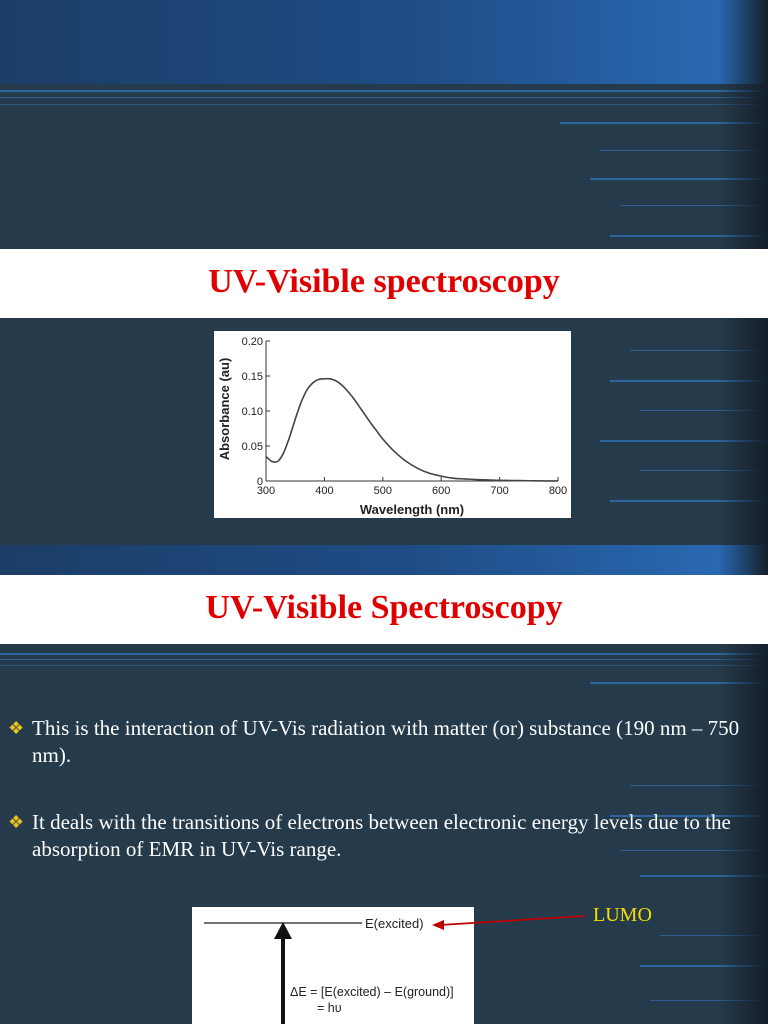 The height and width of the screenshot is (1024, 768). I want to click on y-tick-label: 0.15, so click(252, 377).